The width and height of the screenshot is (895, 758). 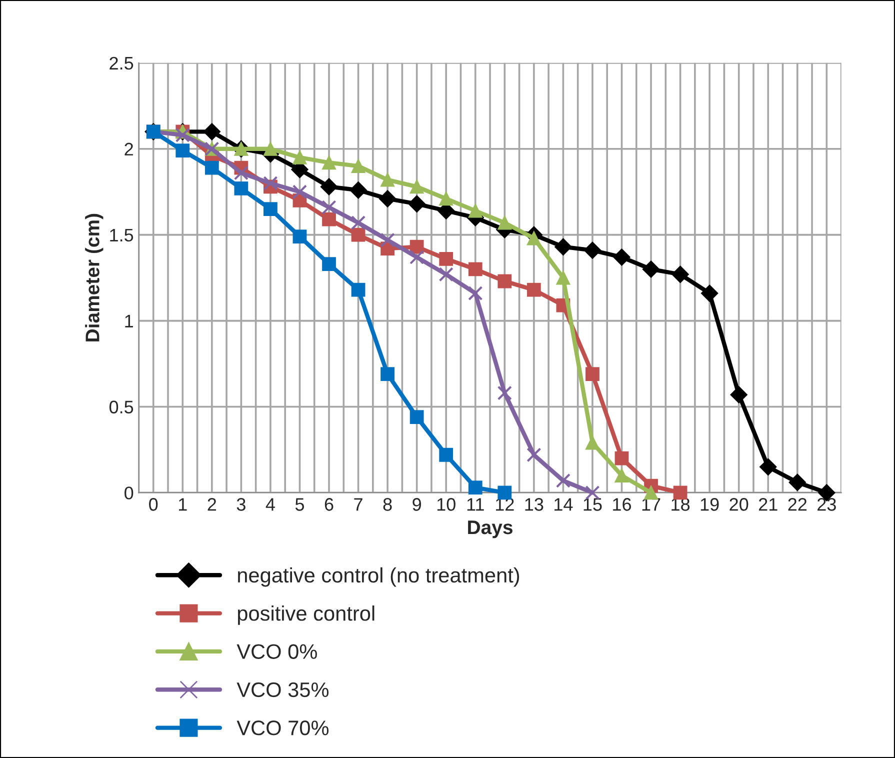 I want to click on x-tick-label: 20, so click(x=739, y=504).